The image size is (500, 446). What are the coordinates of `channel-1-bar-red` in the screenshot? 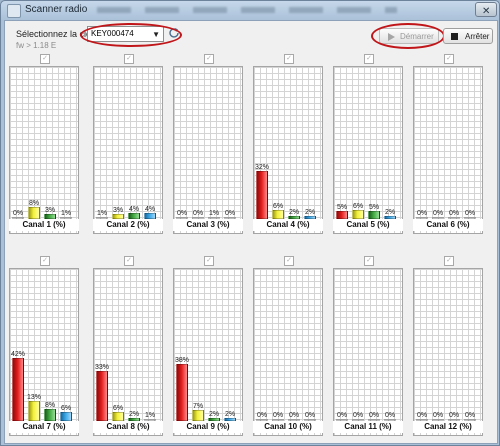 It's located at (18, 218).